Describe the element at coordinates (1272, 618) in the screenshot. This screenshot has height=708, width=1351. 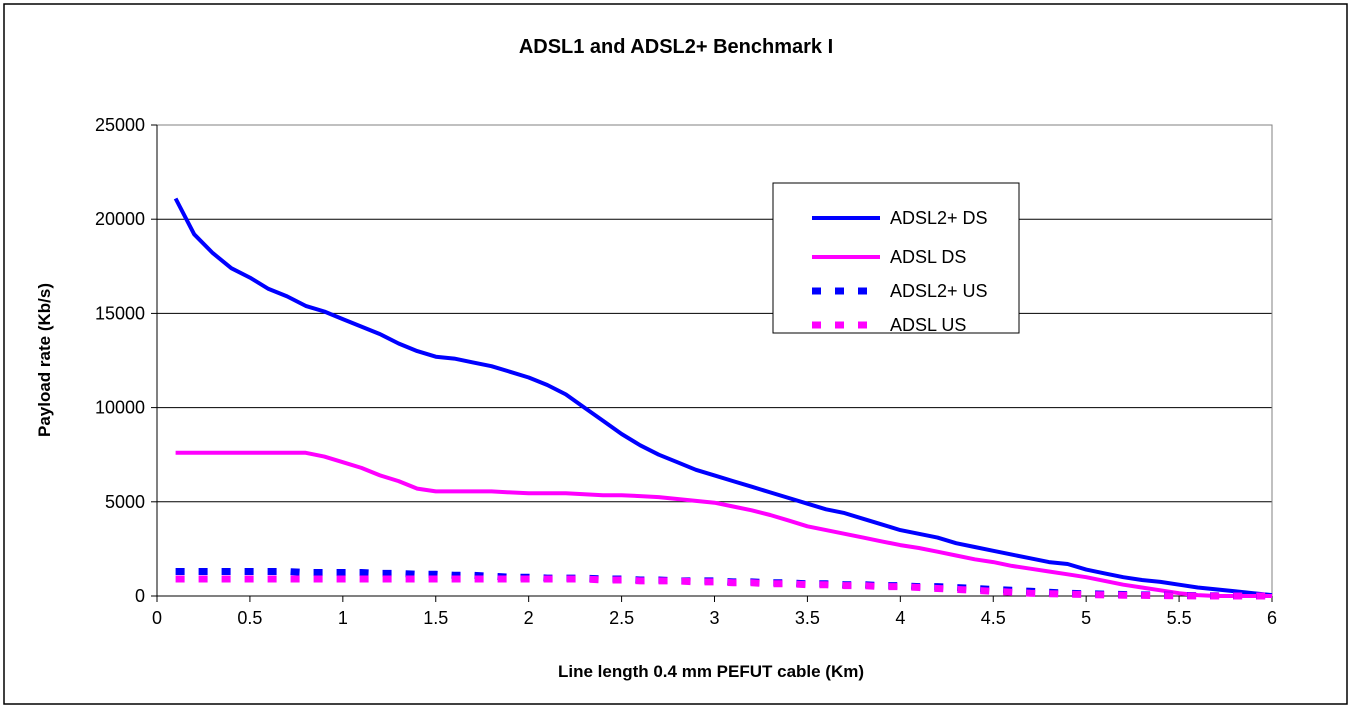
I see `x-tick-label: 6` at that location.